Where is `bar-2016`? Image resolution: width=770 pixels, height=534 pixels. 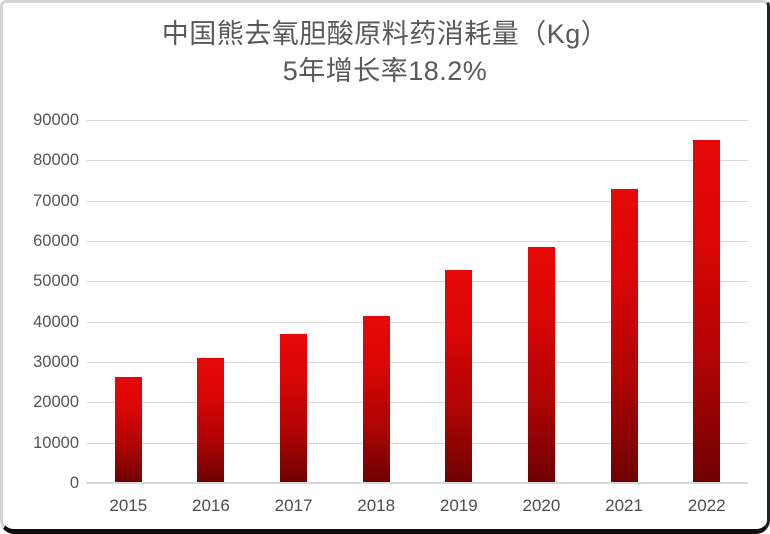 bar-2016 is located at coordinates (211, 420).